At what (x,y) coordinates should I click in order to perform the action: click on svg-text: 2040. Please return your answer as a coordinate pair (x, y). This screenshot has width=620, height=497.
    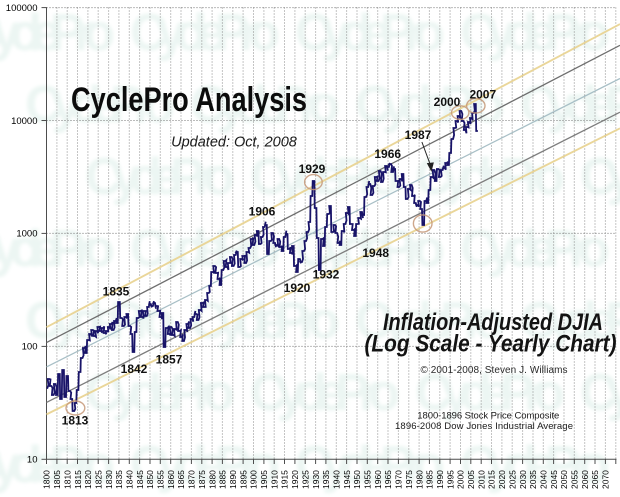
    Looking at the image, I should click on (544, 479).